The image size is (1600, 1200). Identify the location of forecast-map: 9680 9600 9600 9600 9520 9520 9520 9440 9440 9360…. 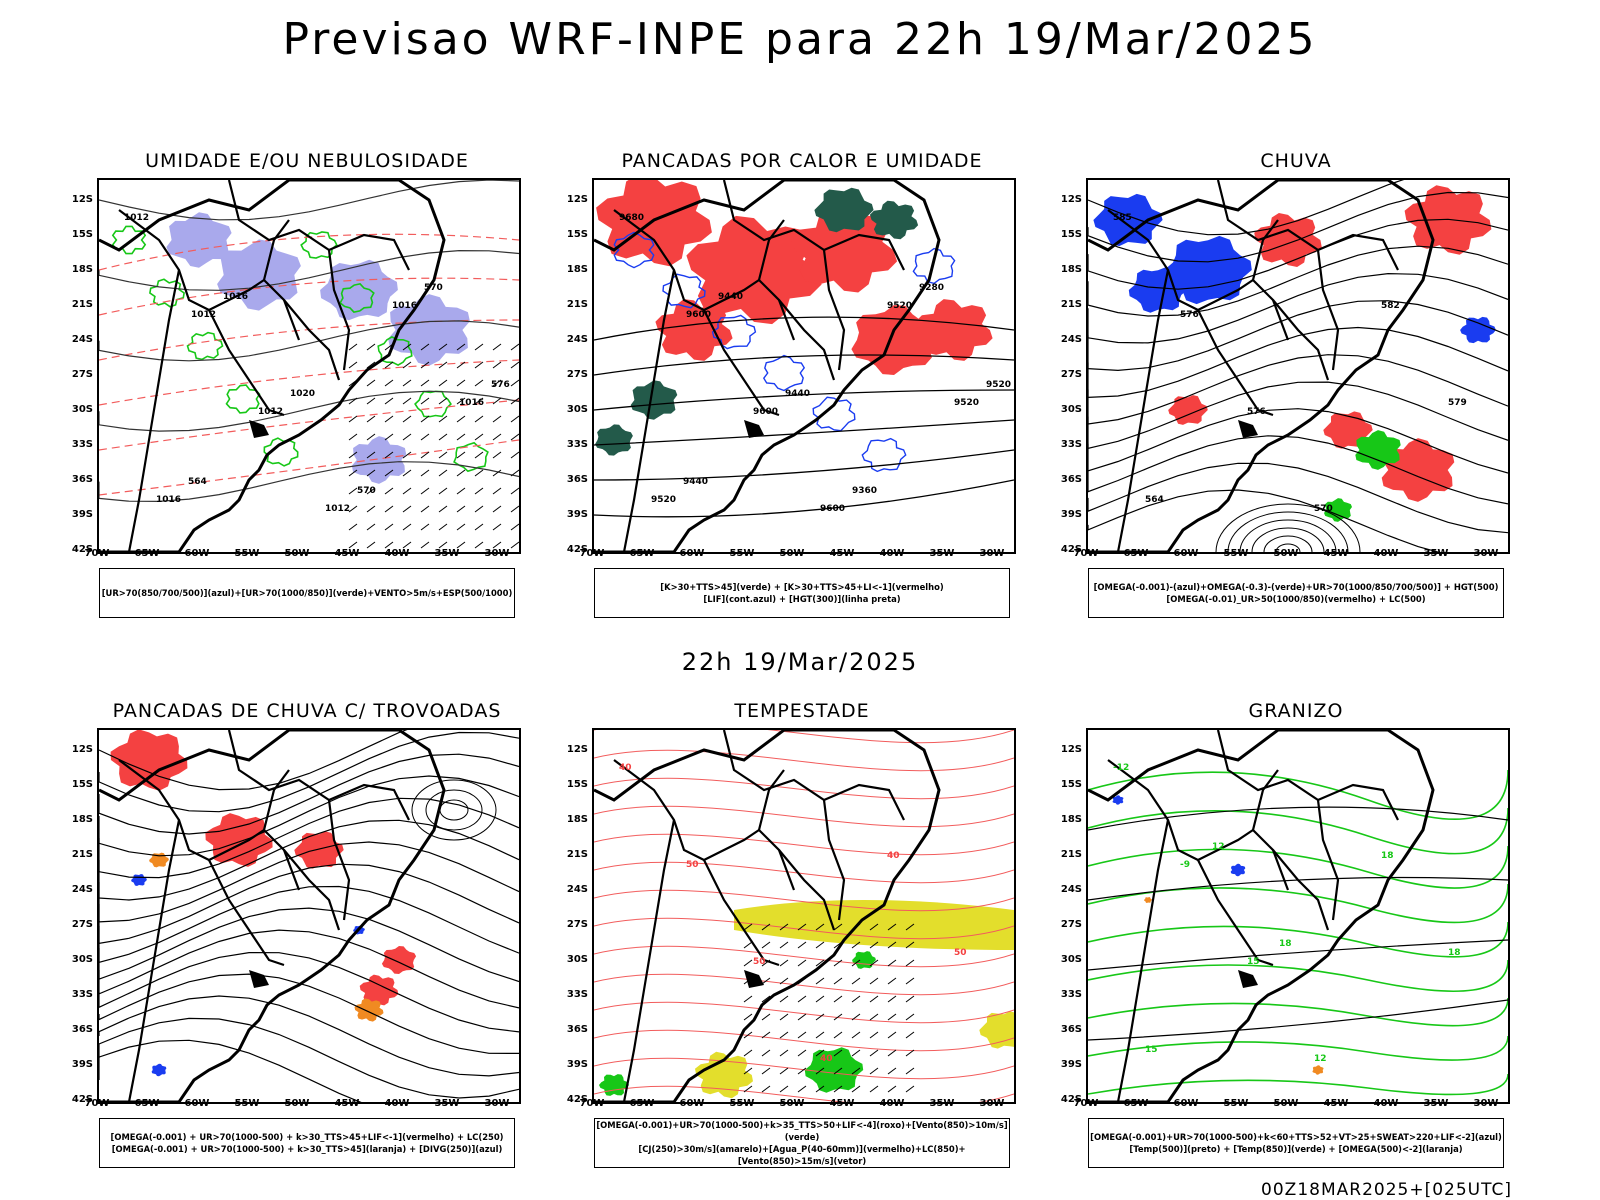
(804, 366).